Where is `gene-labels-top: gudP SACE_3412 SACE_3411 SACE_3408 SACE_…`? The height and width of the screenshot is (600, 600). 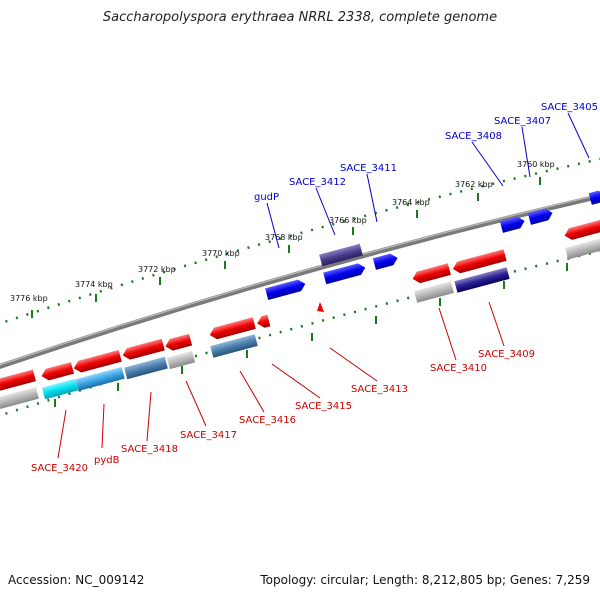 gene-labels-top: gudP SACE_3412 SACE_3411 SACE_3408 SACE_… is located at coordinates (426, 152).